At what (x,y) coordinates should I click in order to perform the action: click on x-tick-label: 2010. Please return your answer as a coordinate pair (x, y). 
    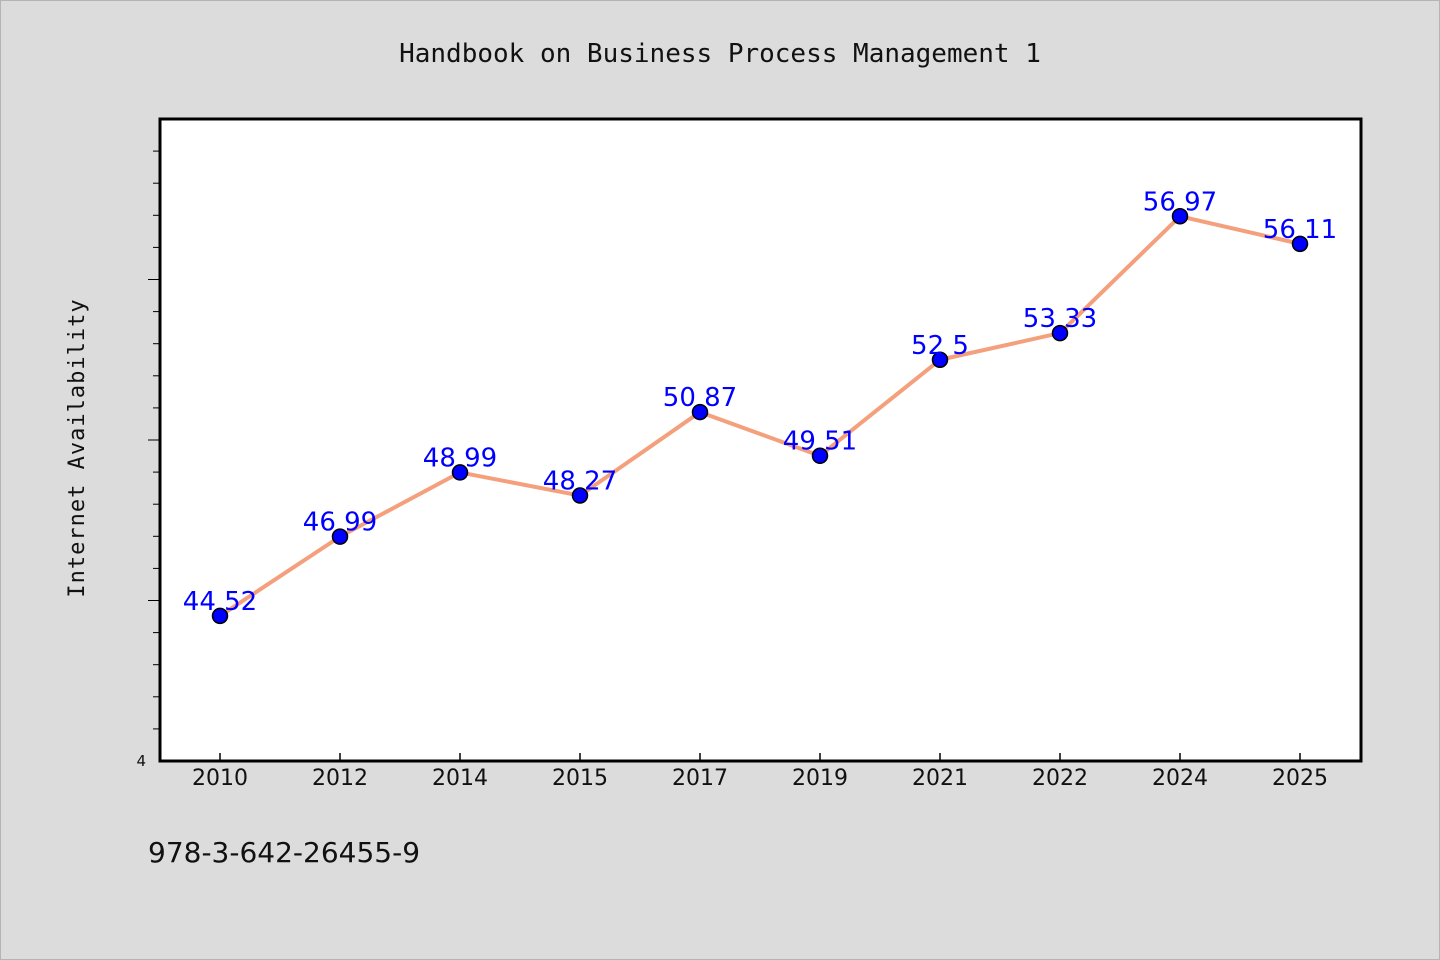
    Looking at the image, I should click on (220, 778).